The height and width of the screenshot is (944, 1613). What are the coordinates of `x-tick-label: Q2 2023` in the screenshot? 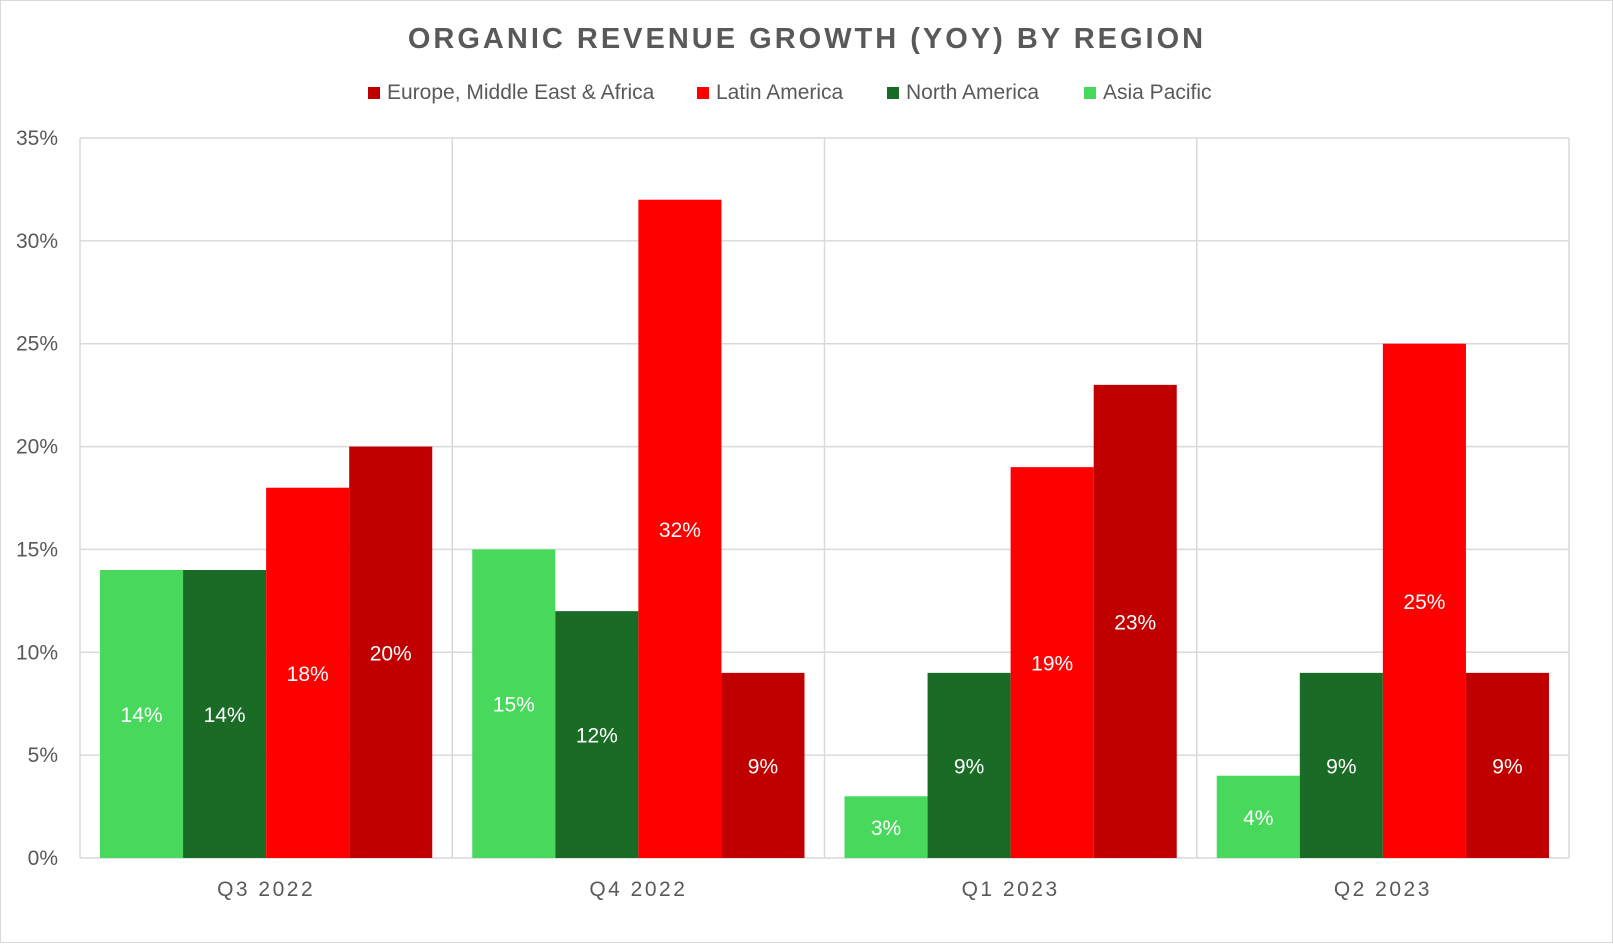 It's located at (1383, 889).